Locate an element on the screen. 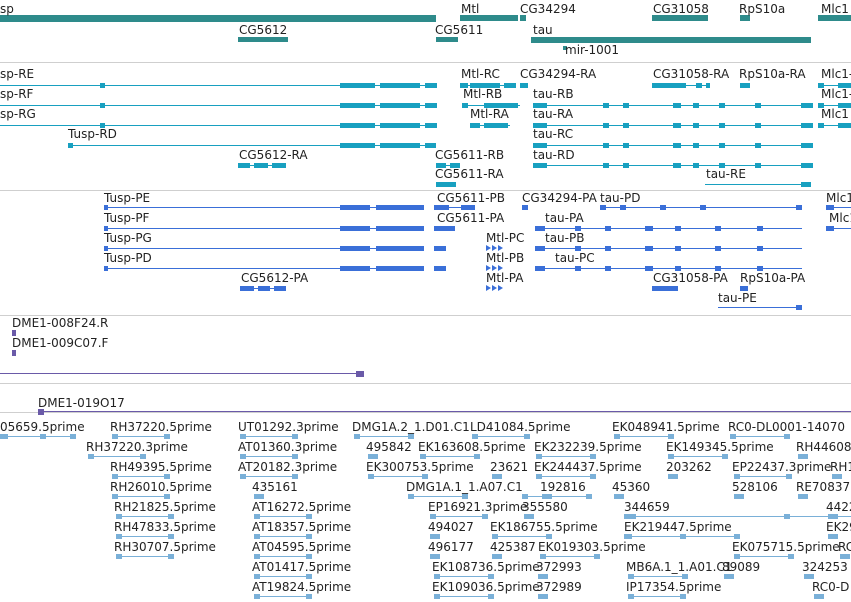 Image resolution: width=851 pixels, height=602 pixels. protein-CG5611-PA is located at coordinates (446, 228).